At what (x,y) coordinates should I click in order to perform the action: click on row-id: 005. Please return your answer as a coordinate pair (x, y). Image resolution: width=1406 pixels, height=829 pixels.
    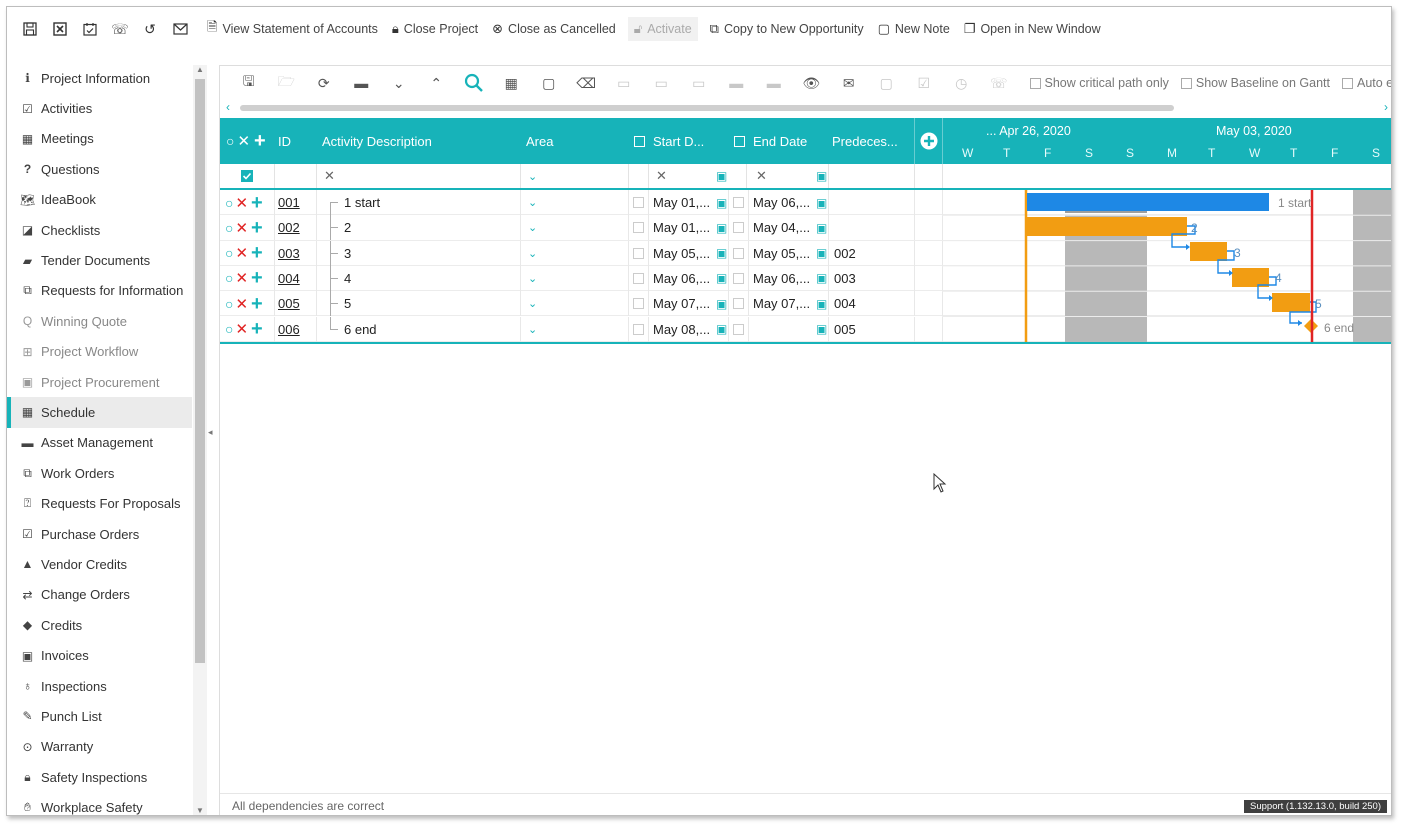
    Looking at the image, I should click on (289, 303).